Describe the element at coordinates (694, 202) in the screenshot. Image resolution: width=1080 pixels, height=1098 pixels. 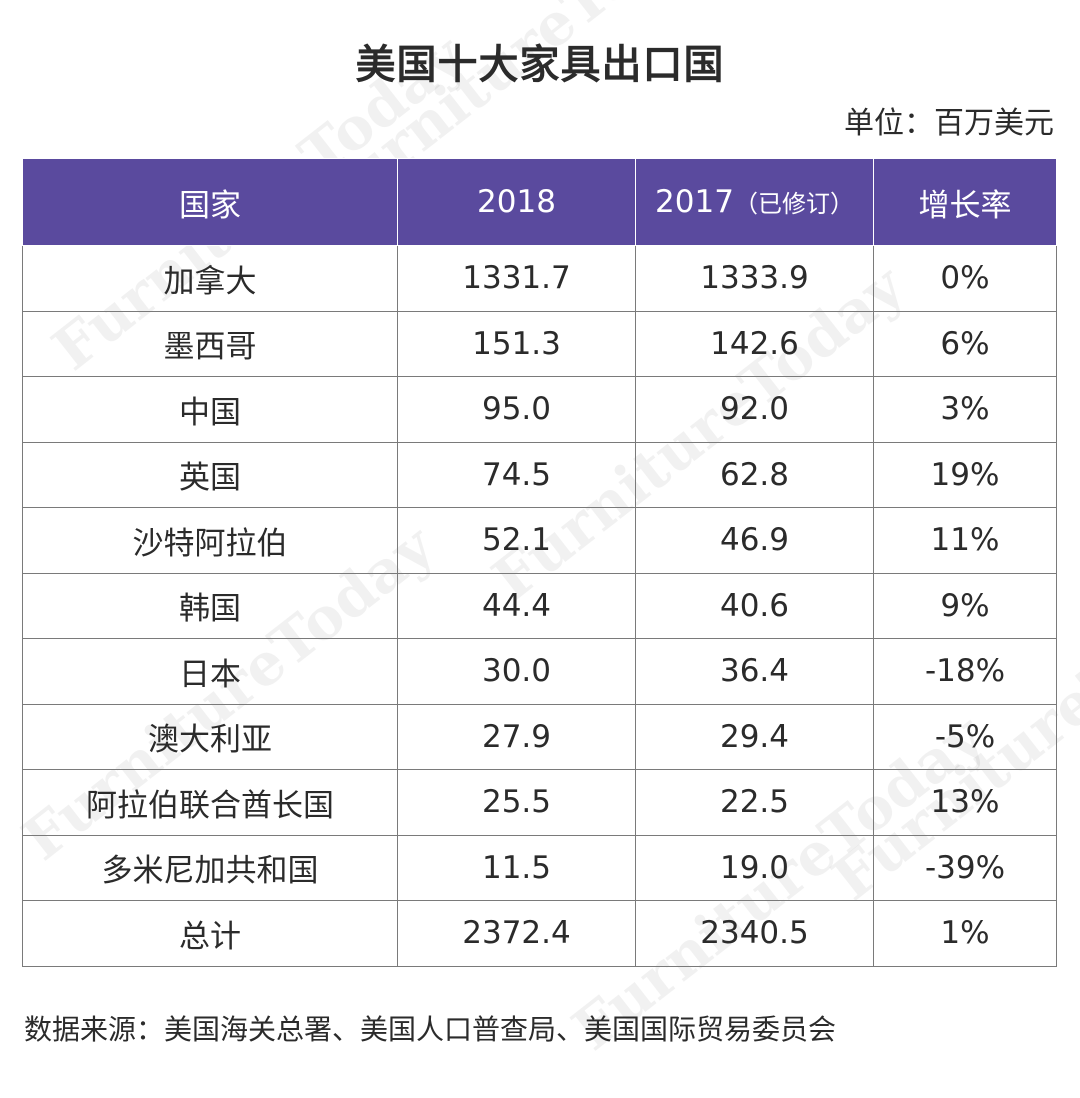
I see `header-2017-year: 2017` at that location.